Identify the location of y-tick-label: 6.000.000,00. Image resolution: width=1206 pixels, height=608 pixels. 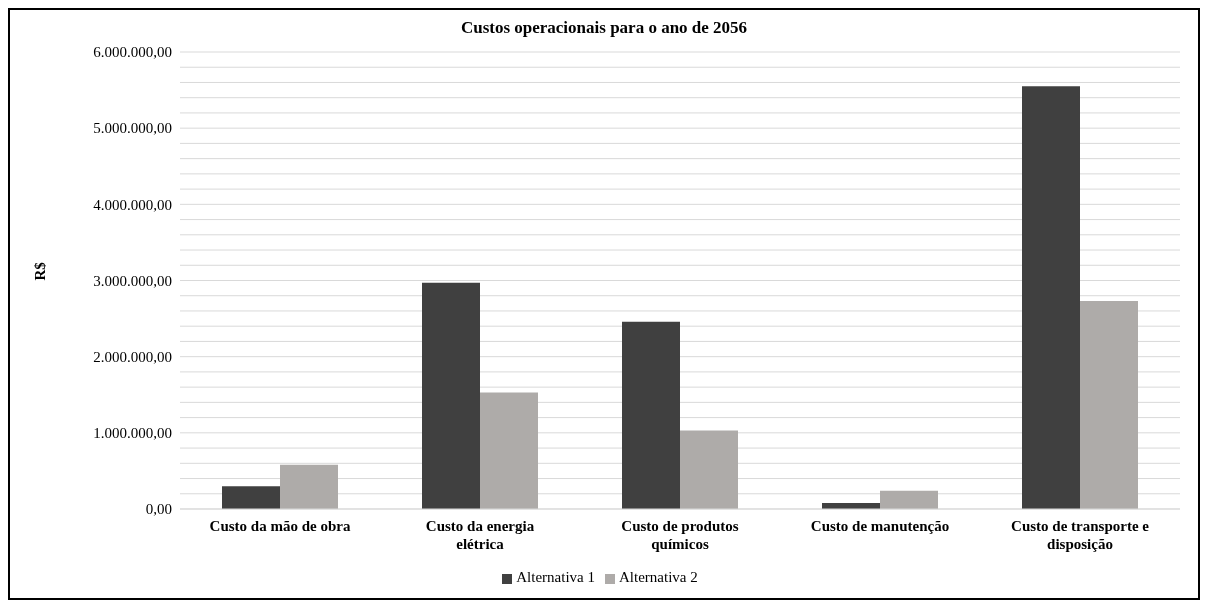
(132, 52).